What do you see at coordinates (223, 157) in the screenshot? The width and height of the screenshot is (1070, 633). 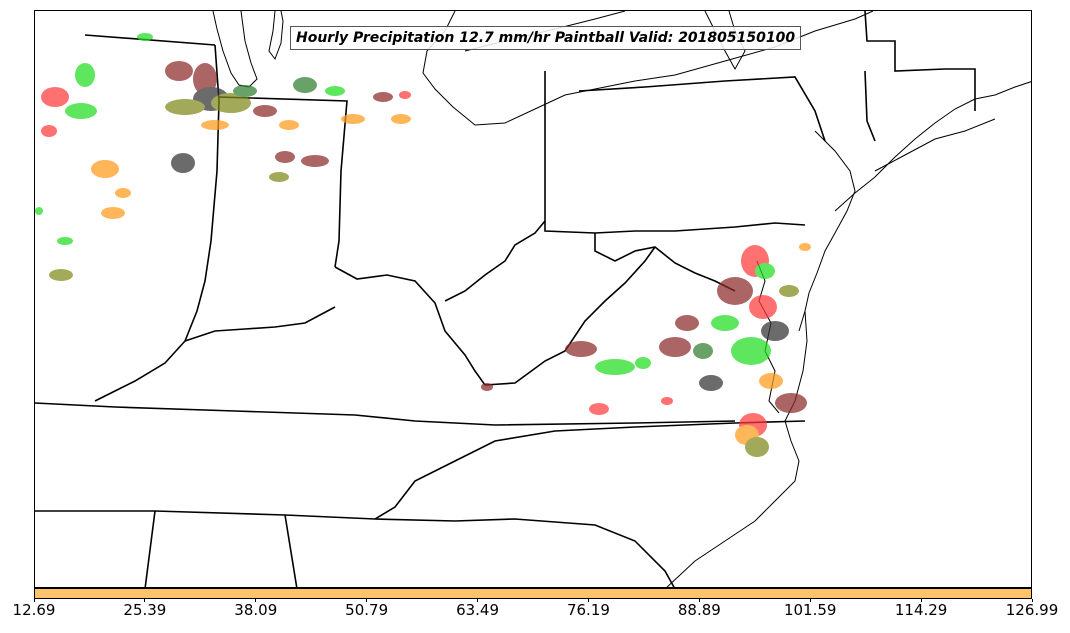 I see `precip-blobs-northwest` at bounding box center [223, 157].